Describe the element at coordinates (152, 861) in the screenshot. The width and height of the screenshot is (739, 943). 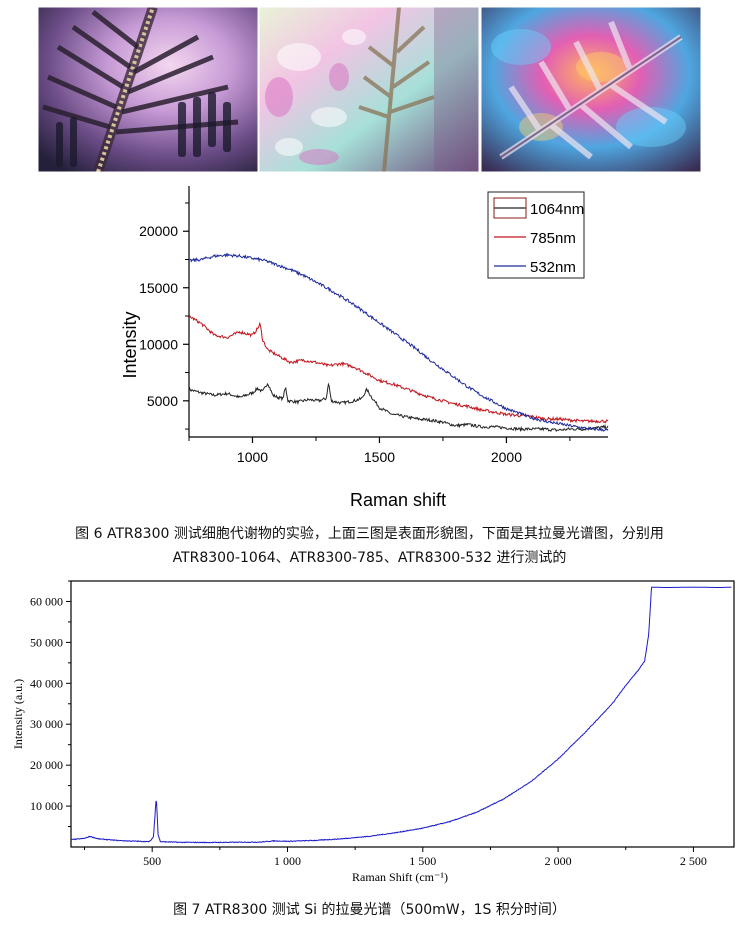
I see `si-x-tick-label: 500` at that location.